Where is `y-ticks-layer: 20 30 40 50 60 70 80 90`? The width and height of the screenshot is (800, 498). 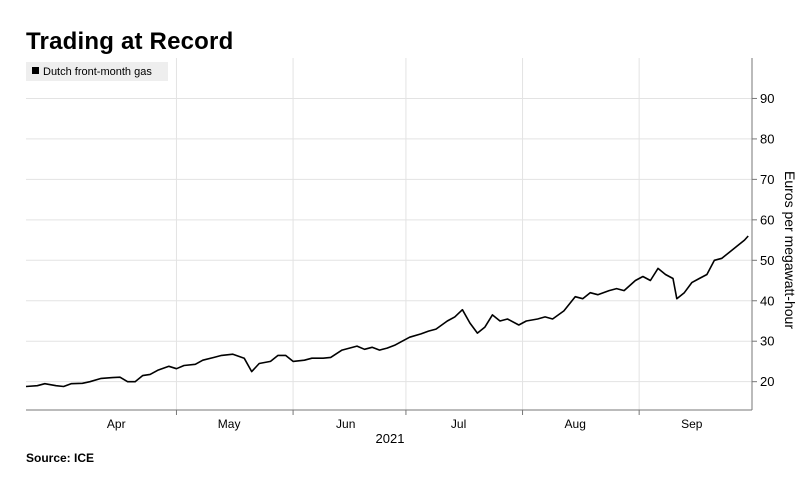 y-ticks-layer: 20 30 40 50 60 70 80 90 is located at coordinates (763, 240).